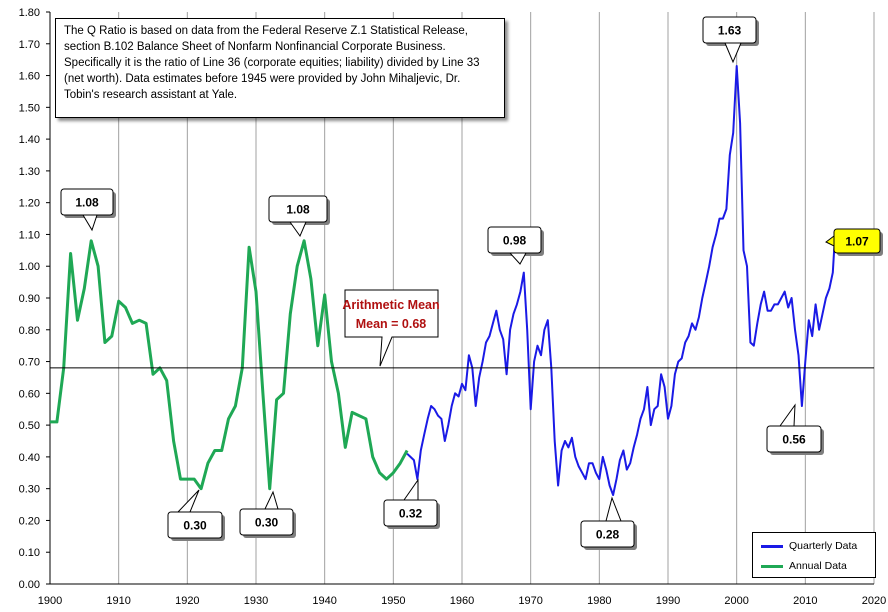 This screenshot has width=888, height=612. What do you see at coordinates (29, 553) in the screenshot?
I see `y-tick-label: 0.10` at bounding box center [29, 553].